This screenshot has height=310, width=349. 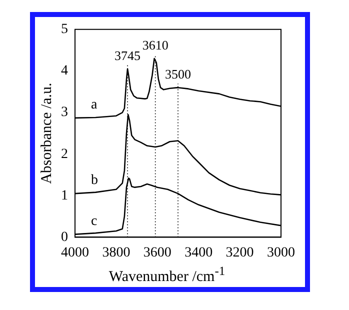 What do you see at coordinates (155, 44) in the screenshot?
I see `ref-line-label: 3610` at bounding box center [155, 44].